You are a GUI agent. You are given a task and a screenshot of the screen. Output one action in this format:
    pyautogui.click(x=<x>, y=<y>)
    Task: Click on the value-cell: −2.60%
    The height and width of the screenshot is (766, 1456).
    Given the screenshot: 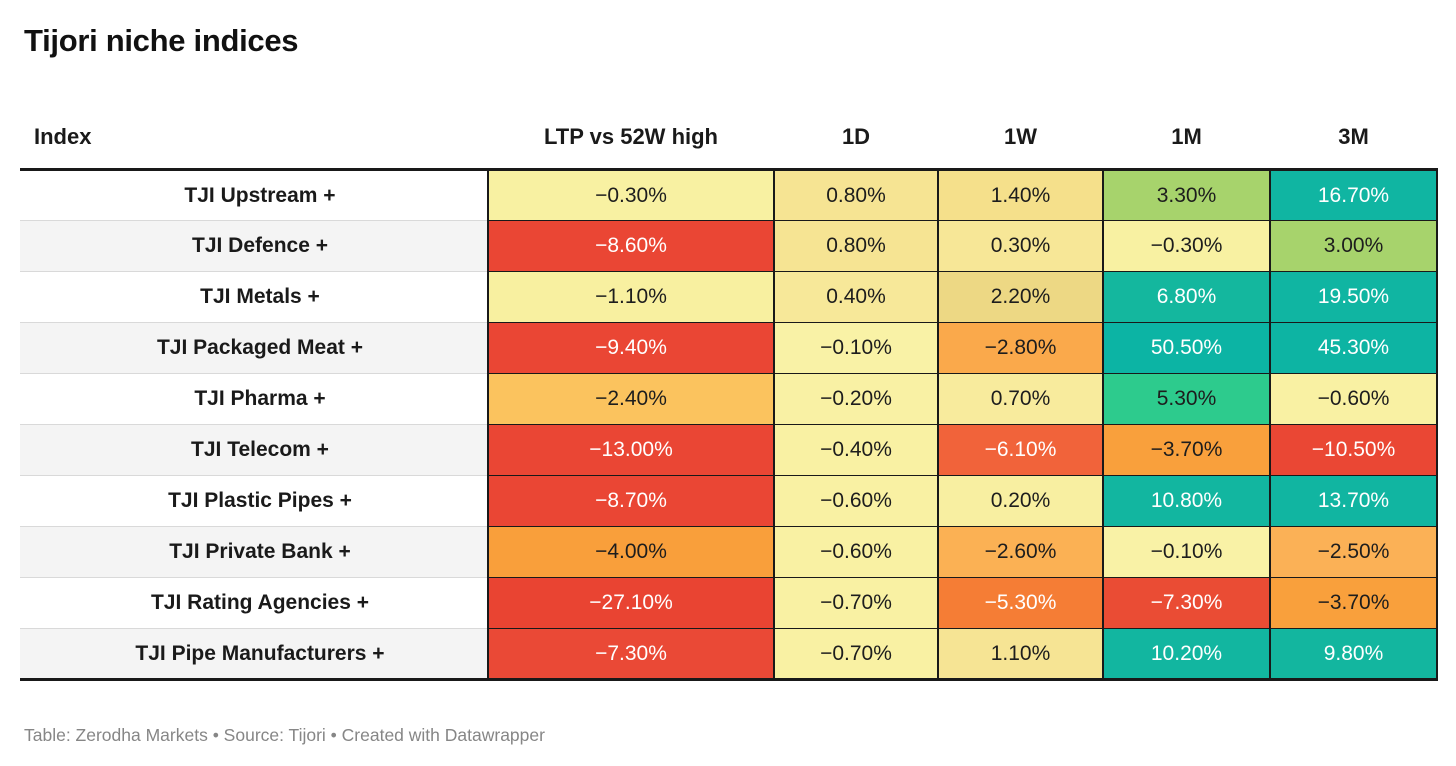 What is the action you would take?
    pyautogui.click(x=1020, y=552)
    